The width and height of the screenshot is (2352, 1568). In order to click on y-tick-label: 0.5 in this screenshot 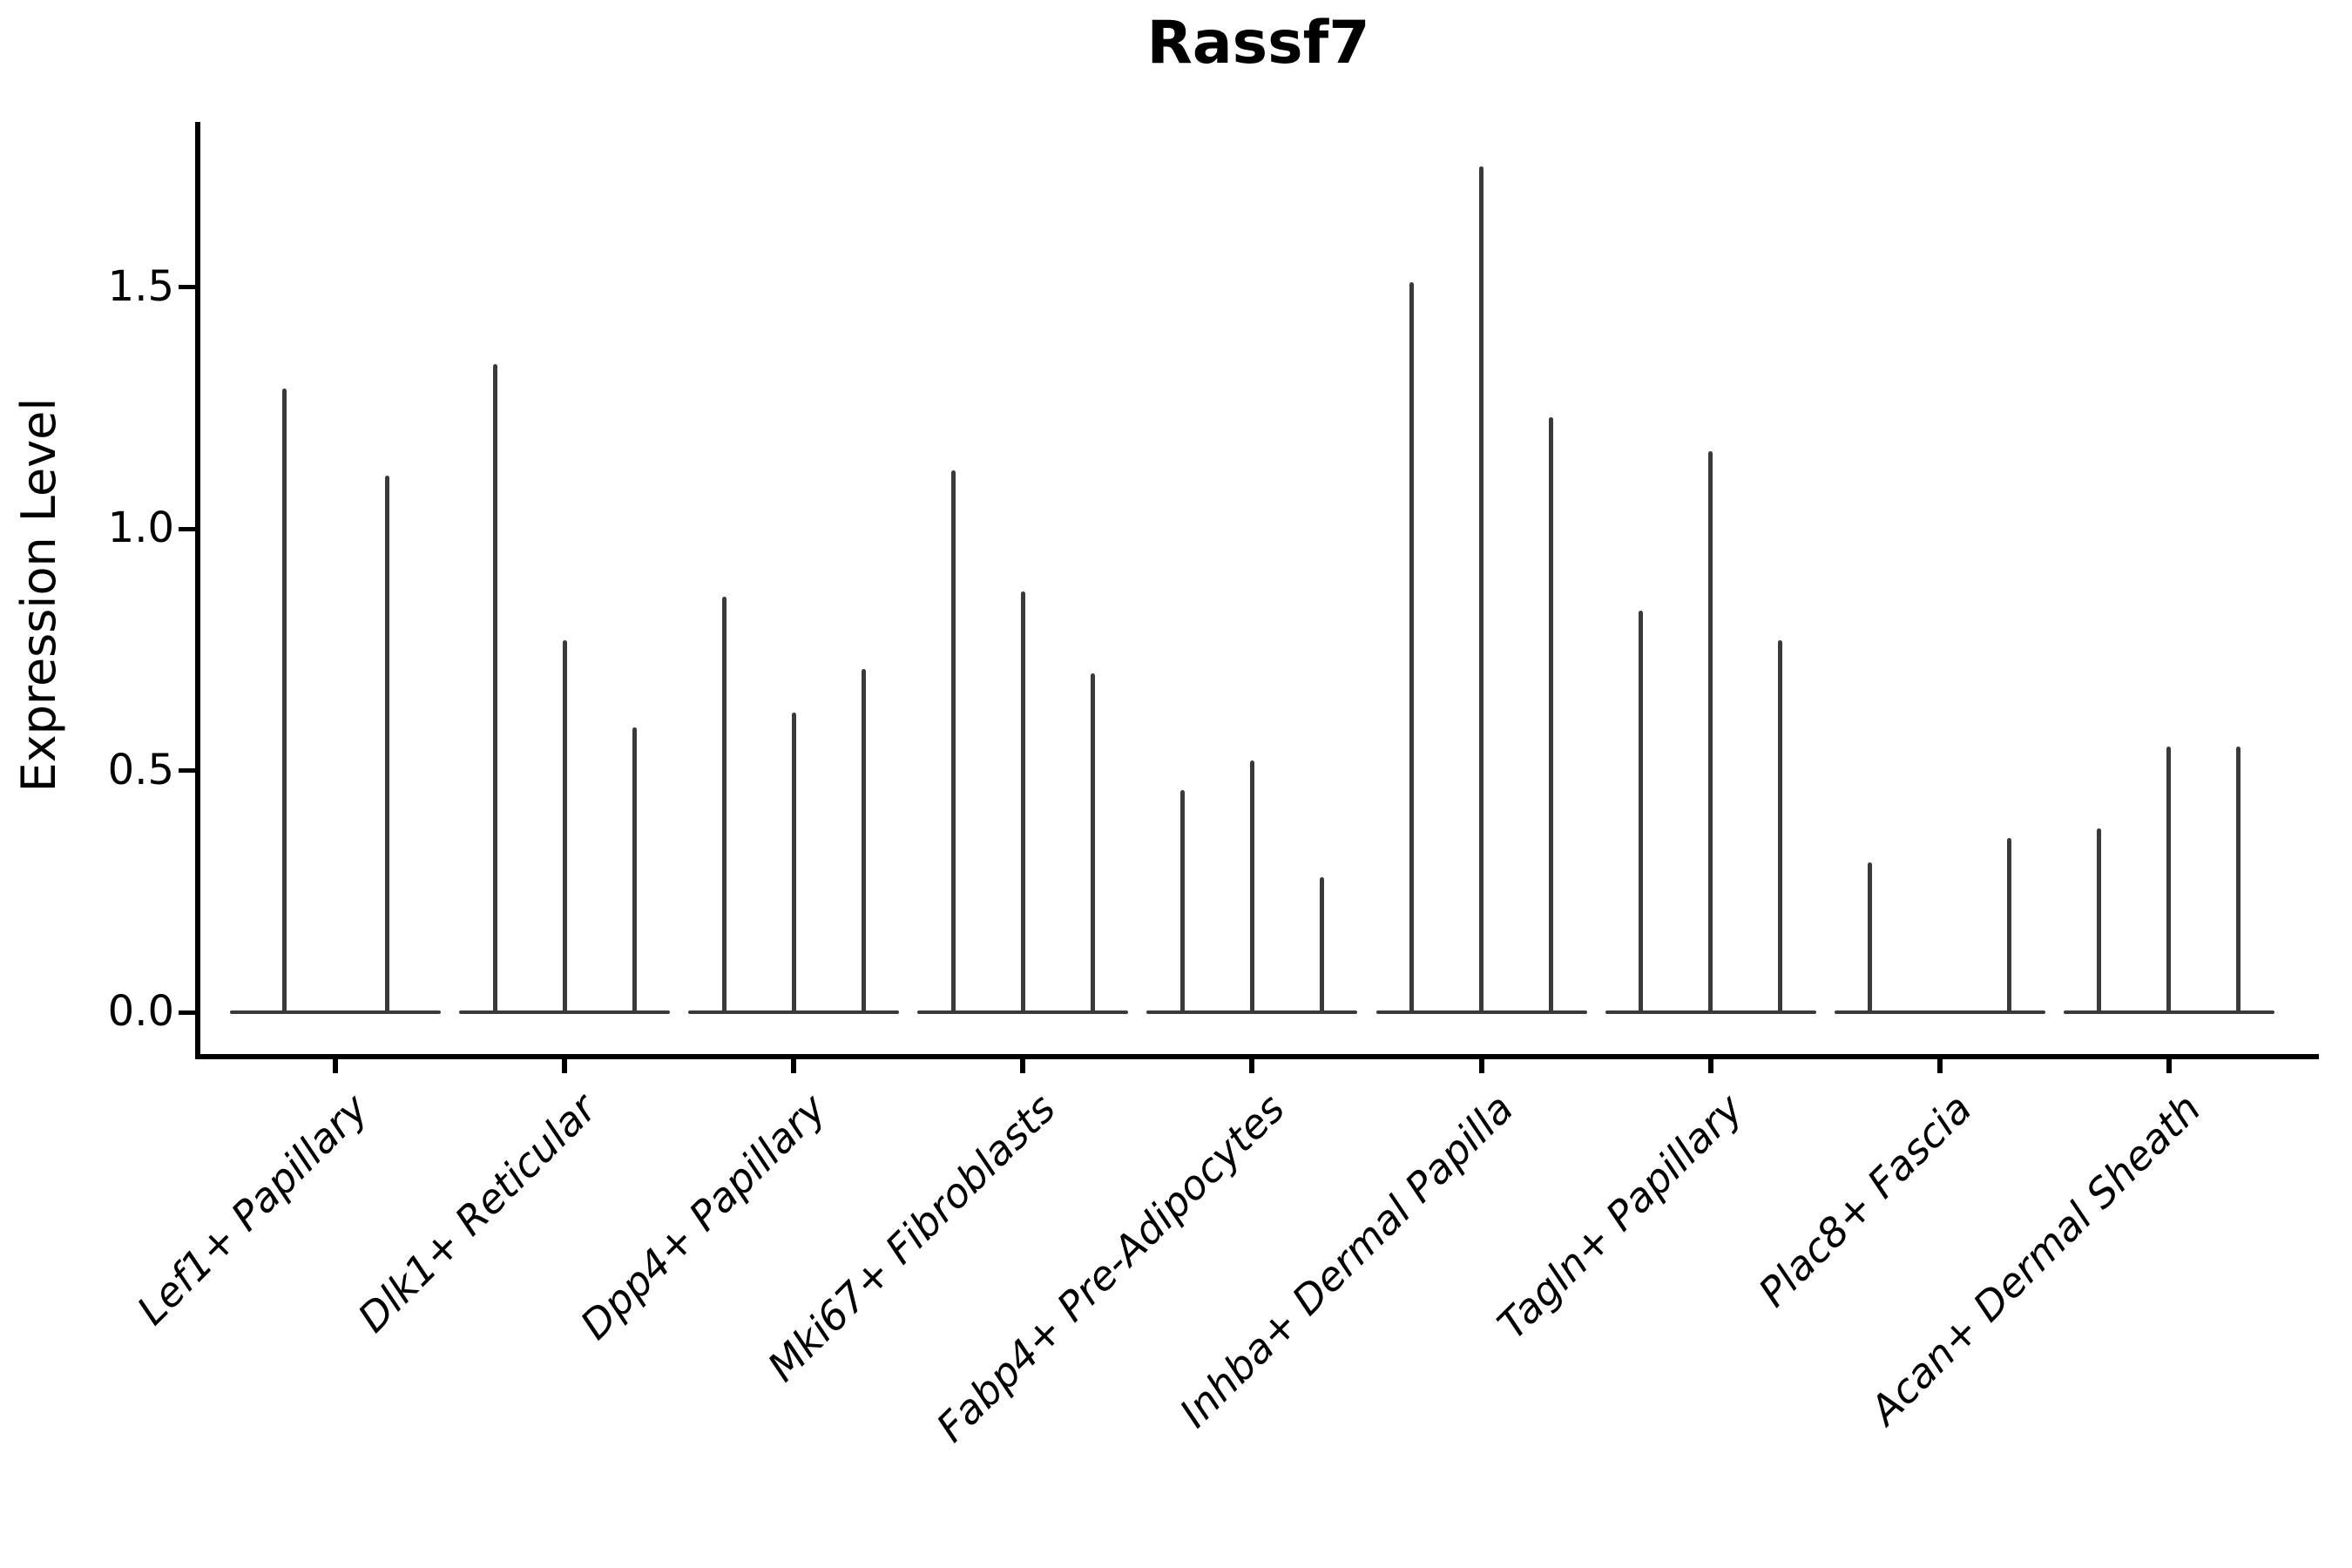, I will do `click(140, 769)`.